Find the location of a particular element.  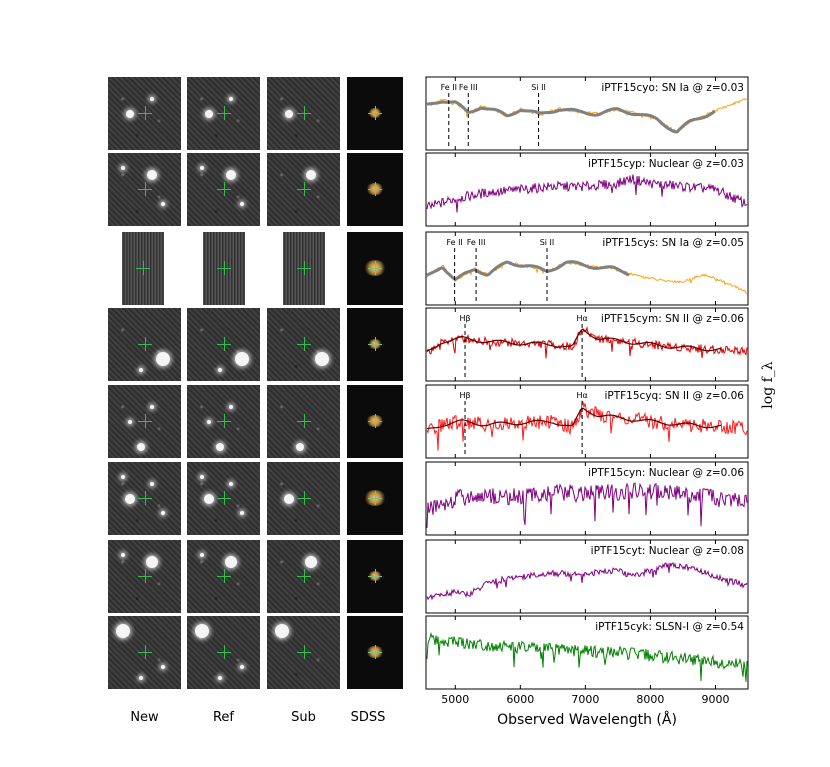

line-marker-label: Hα is located at coordinates (581, 318).